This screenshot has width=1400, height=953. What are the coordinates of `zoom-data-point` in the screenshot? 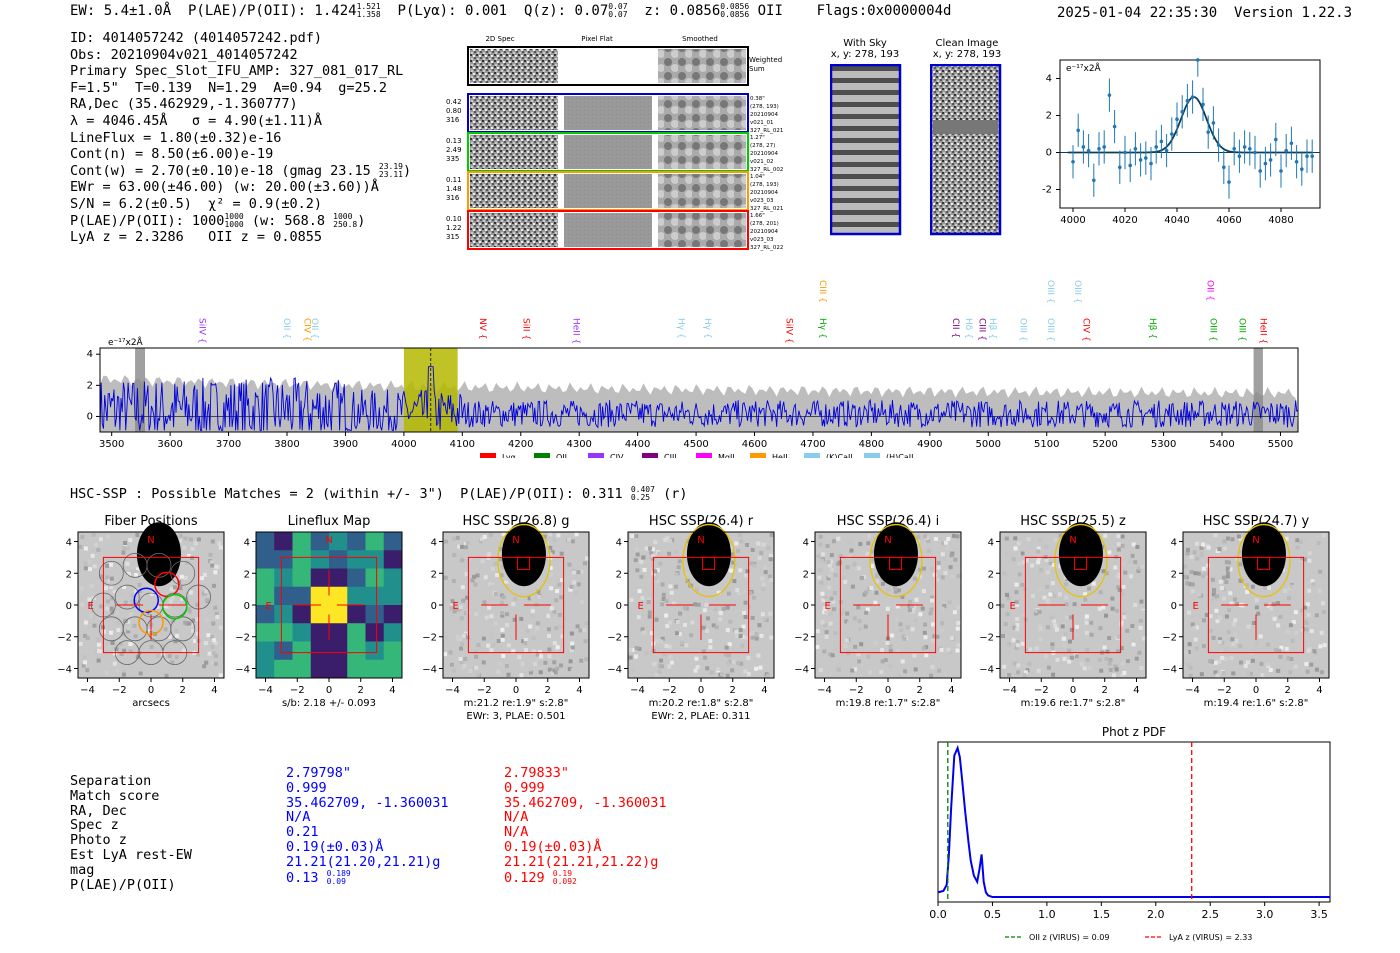 It's located at (1286, 150).